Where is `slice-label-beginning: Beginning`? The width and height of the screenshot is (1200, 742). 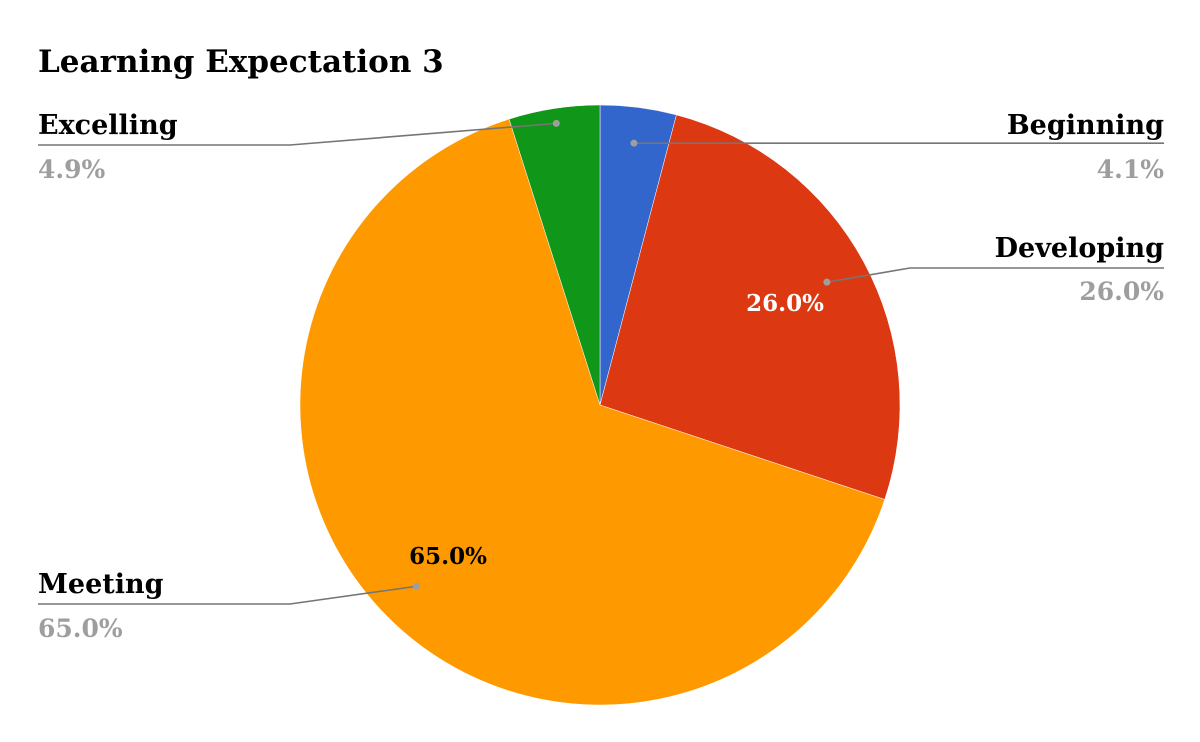 slice-label-beginning: Beginning is located at coordinates (1085, 125).